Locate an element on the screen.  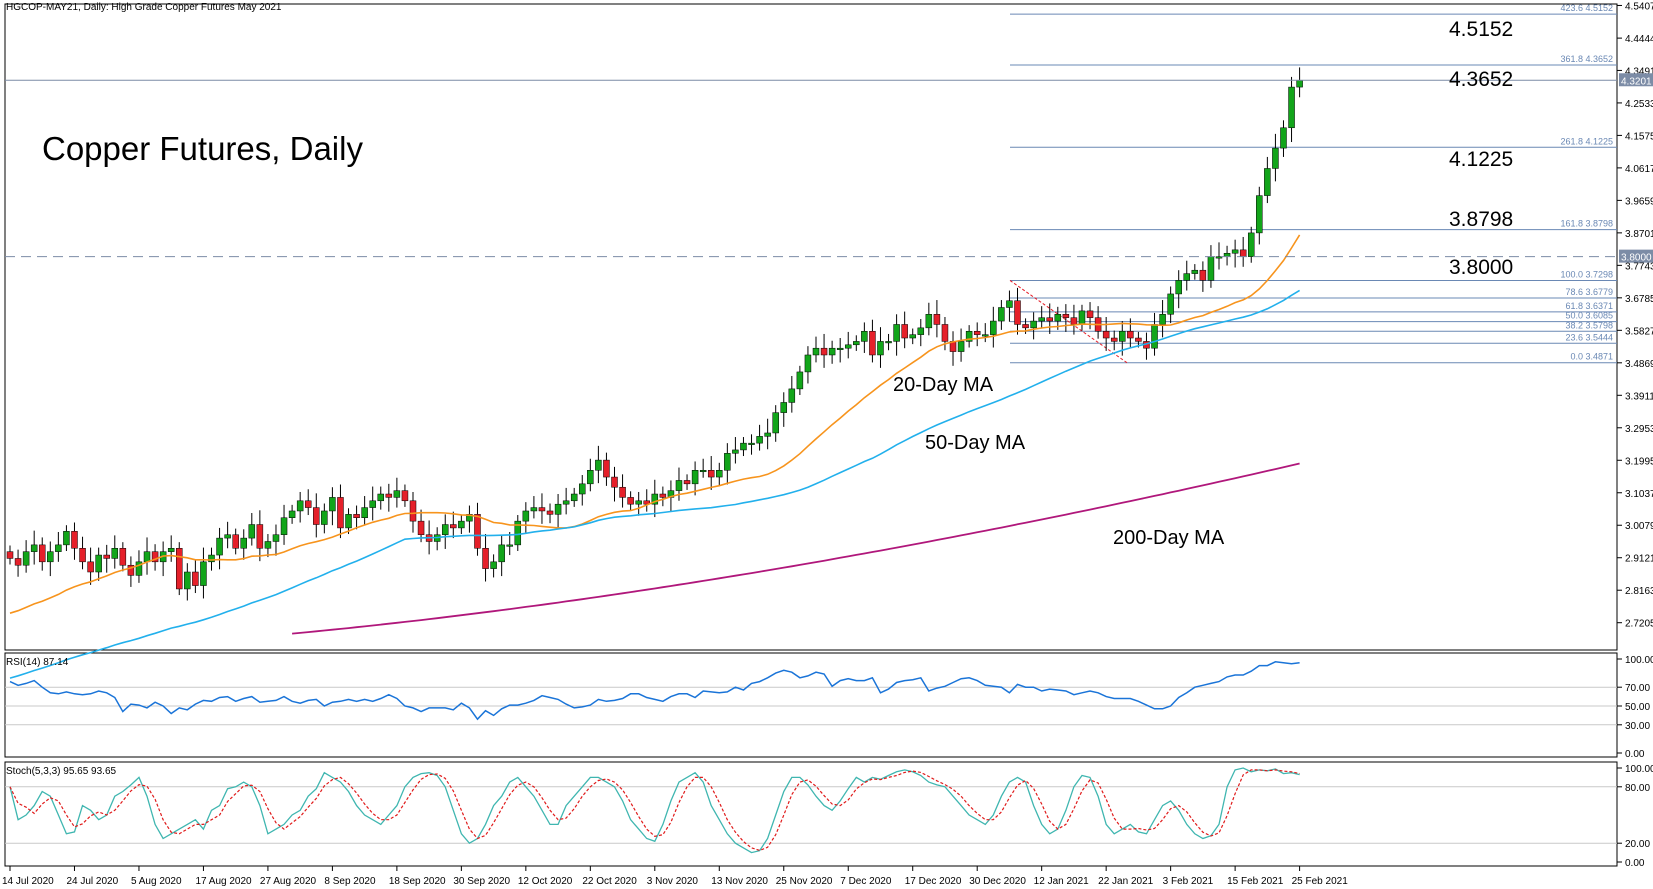
price-tick-label: 2.9121 is located at coordinates (1639, 559).